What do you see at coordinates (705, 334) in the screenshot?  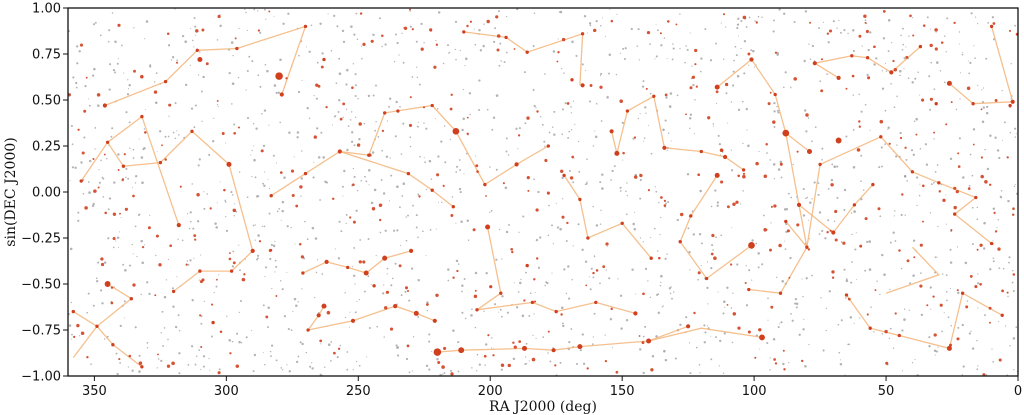 I see `constellation-line` at bounding box center [705, 334].